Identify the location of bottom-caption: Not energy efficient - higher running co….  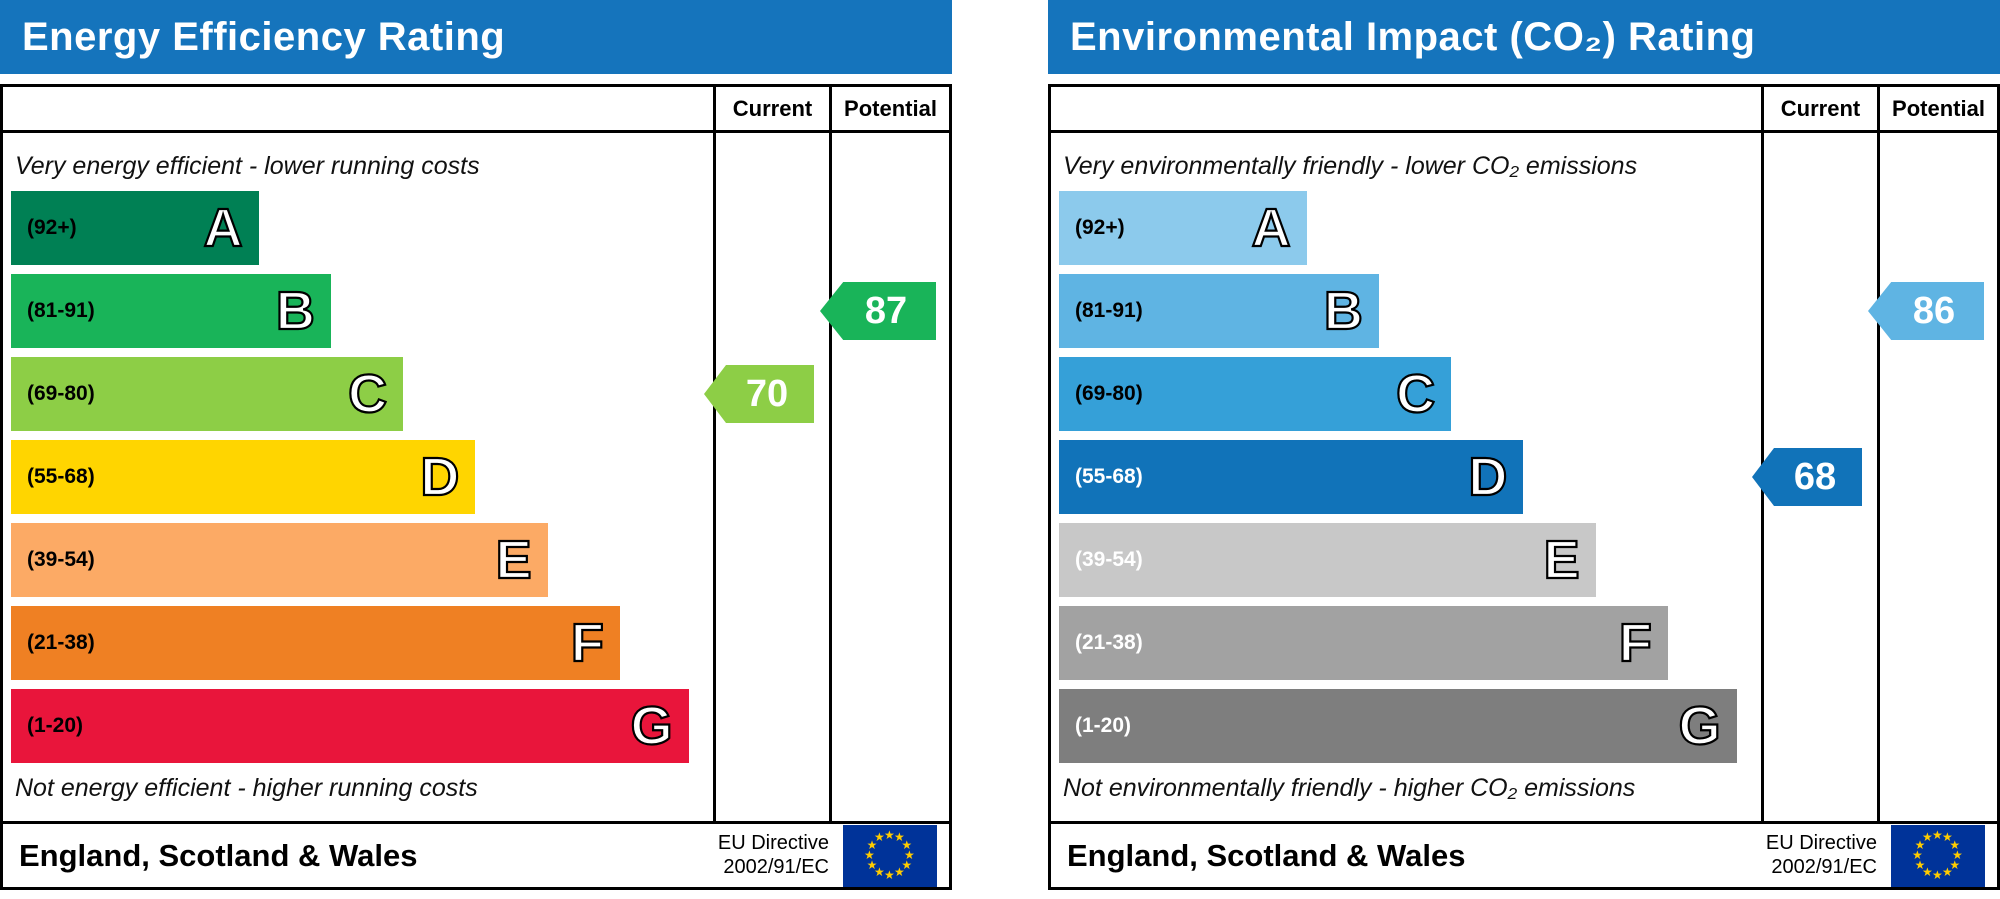
(246, 787).